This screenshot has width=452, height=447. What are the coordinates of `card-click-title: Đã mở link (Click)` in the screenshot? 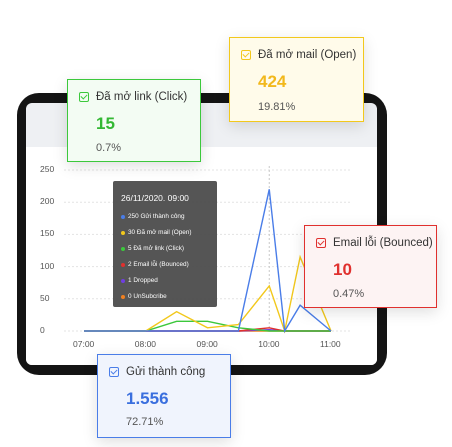 It's located at (142, 97).